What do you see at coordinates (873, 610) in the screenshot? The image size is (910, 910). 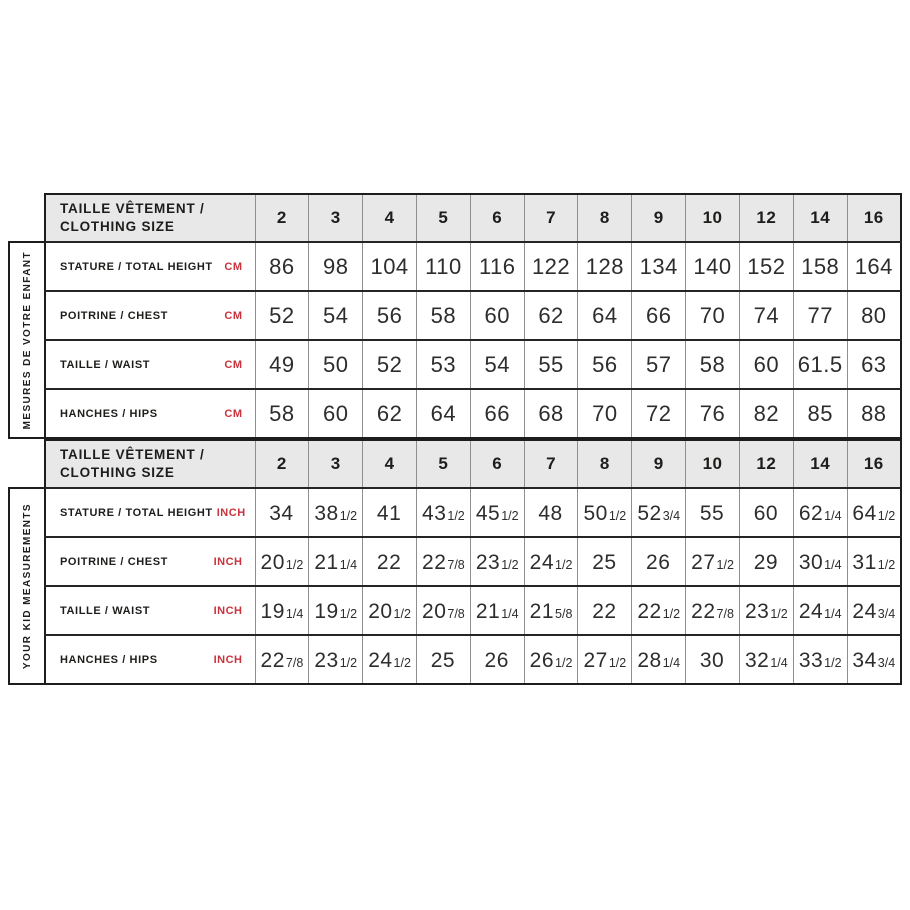 I see `value-cell: 243/4` at bounding box center [873, 610].